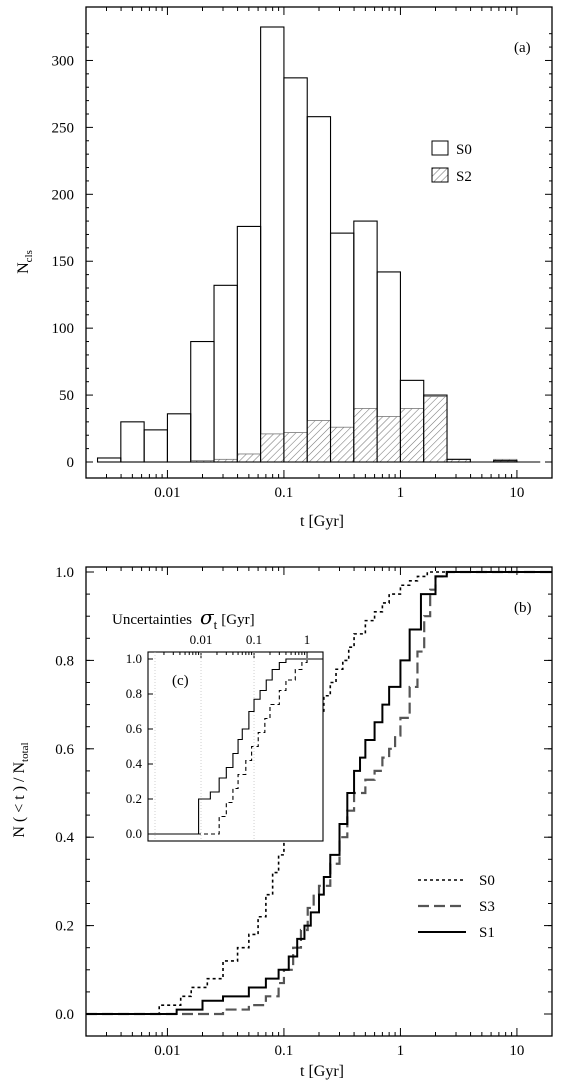  What do you see at coordinates (522, 48) in the screenshot?
I see `panel-a-label: (a)` at bounding box center [522, 48].